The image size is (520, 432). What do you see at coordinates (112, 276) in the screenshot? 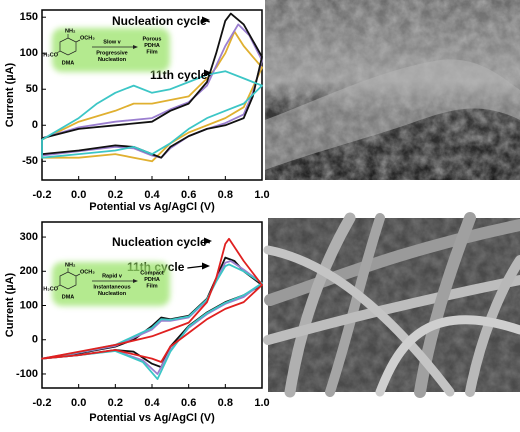
I see `inset-label: Rapid v` at bounding box center [112, 276].